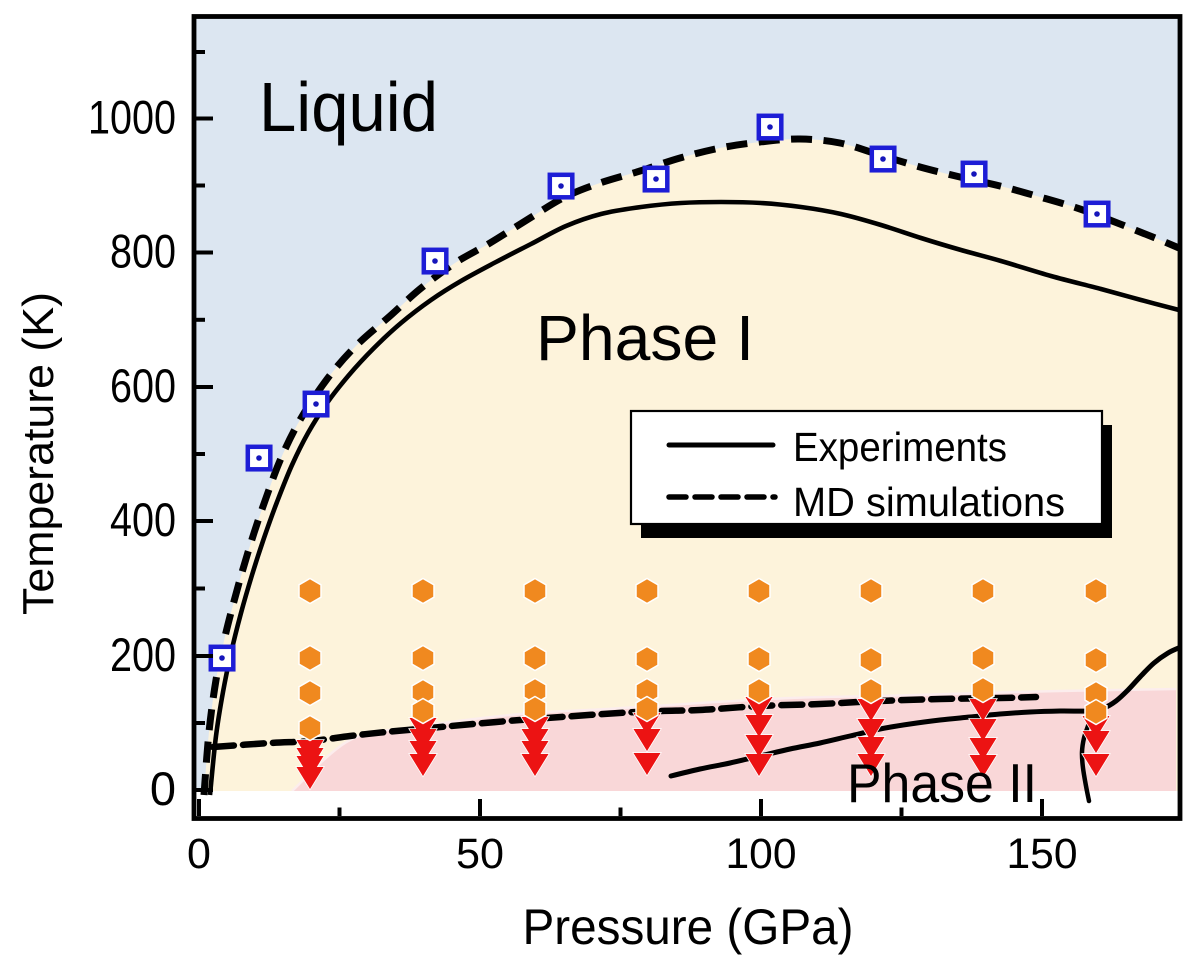  Describe the element at coordinates (645, 338) in the screenshot. I see `svg-text: Phase I` at that location.